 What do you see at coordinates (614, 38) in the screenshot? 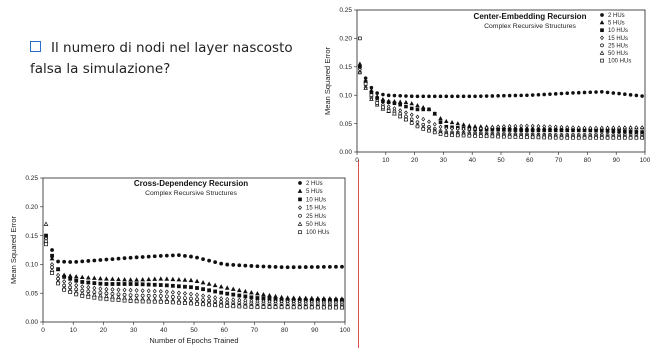
I see `legend-entry: 15 HUs` at bounding box center [614, 38].